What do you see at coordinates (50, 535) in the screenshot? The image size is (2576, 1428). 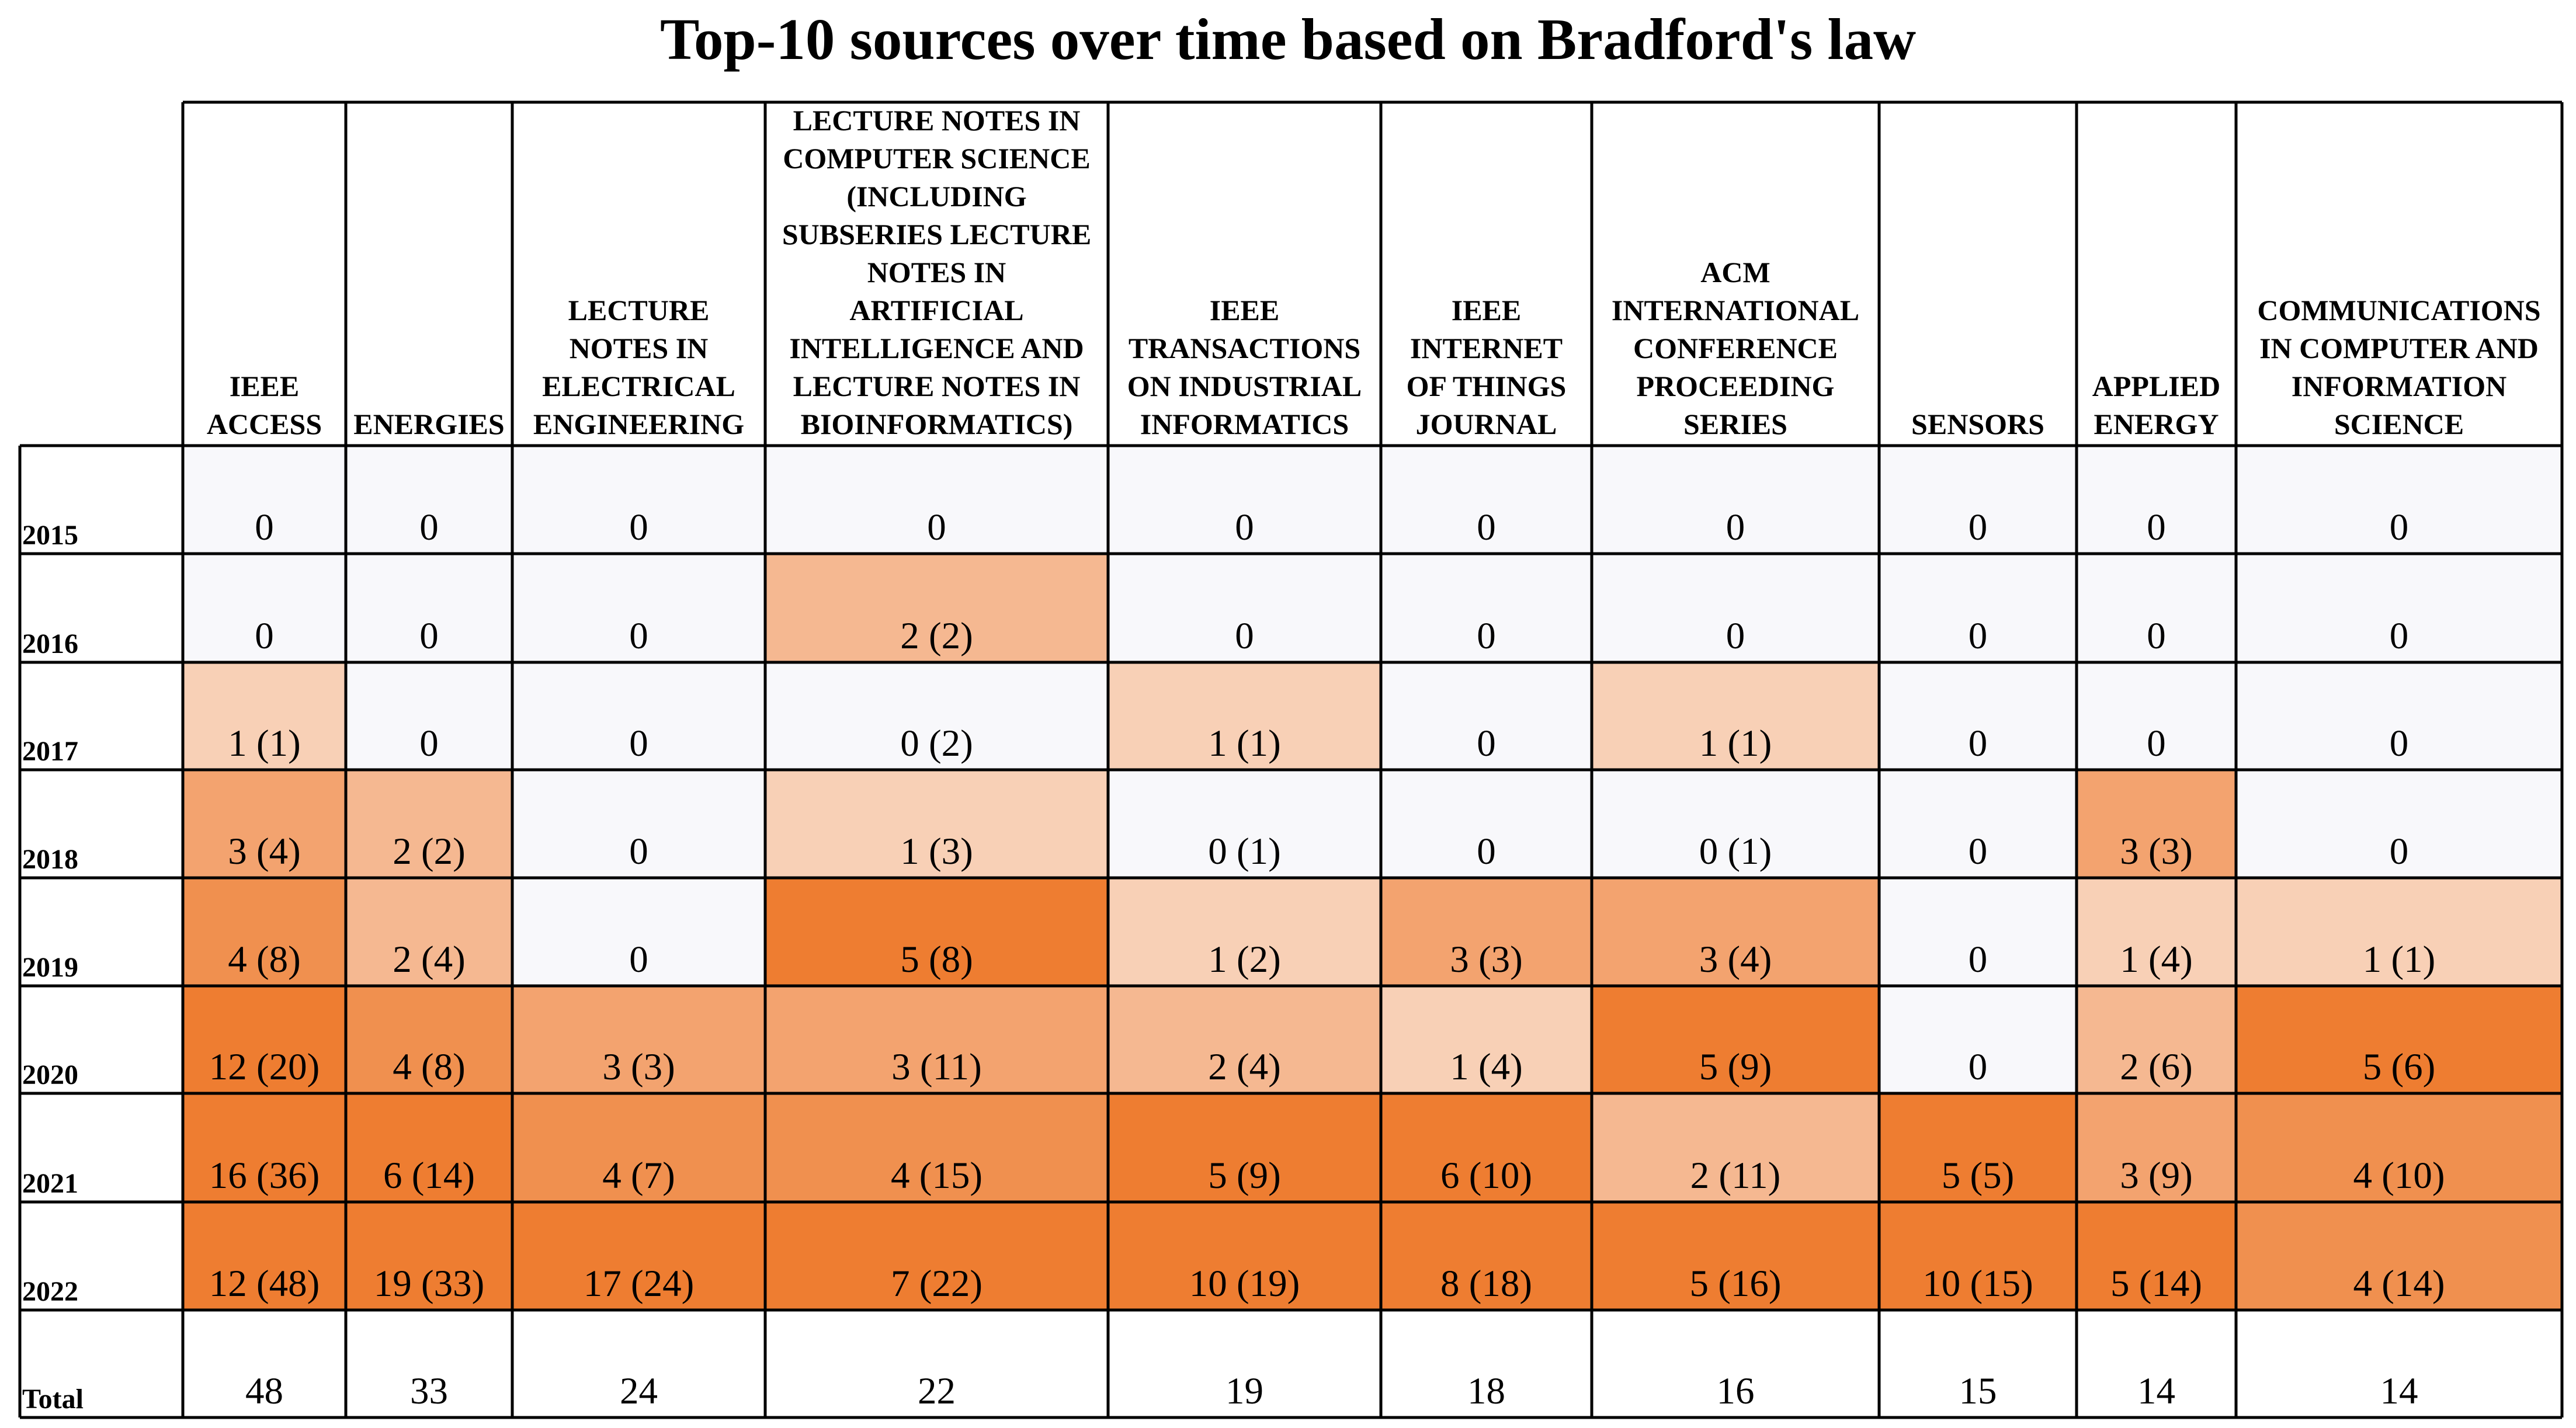 I see `year-label: 2015` at bounding box center [50, 535].